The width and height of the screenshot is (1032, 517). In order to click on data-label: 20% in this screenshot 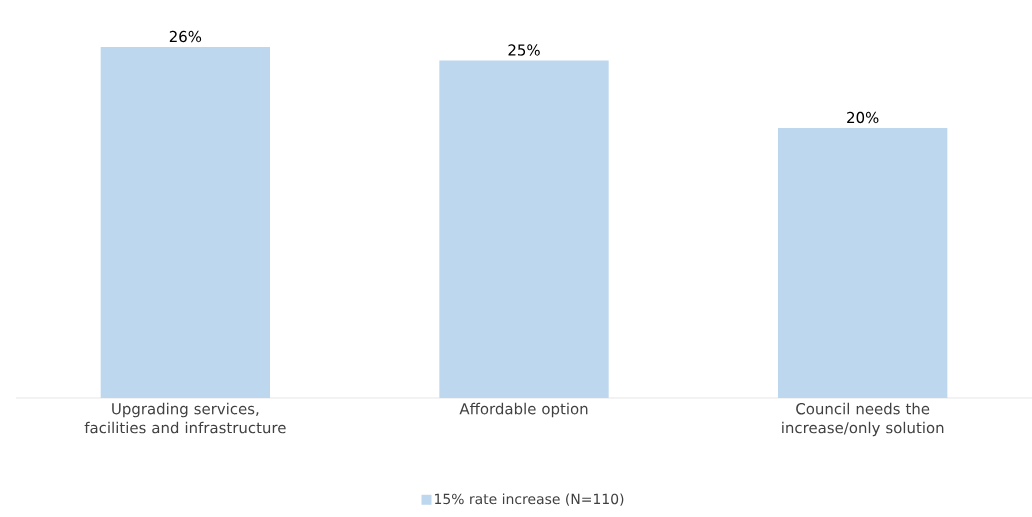, I will do `click(863, 117)`.